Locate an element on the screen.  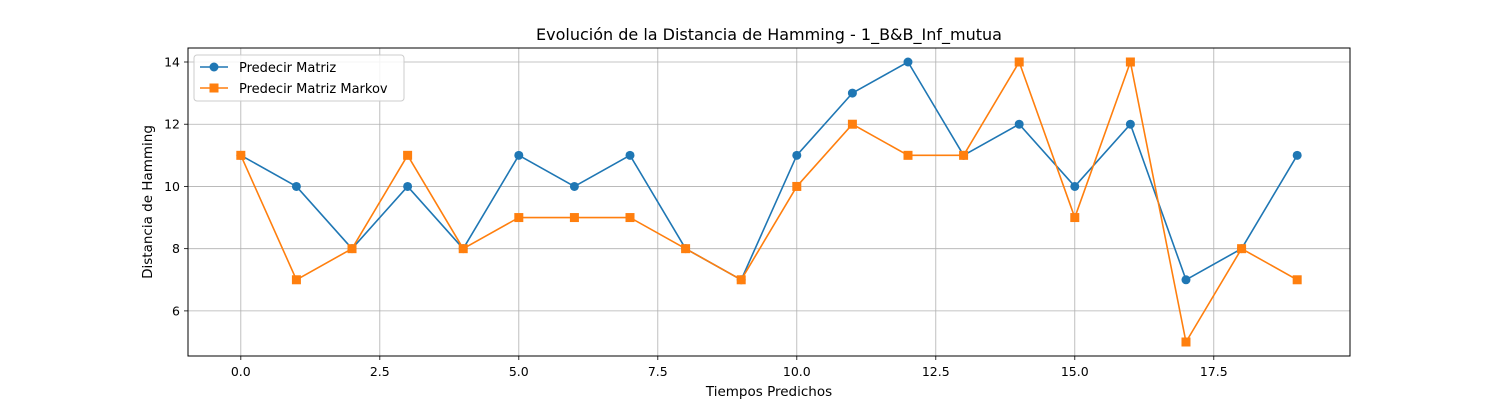
y-tick-label: 12 is located at coordinates (172, 124).